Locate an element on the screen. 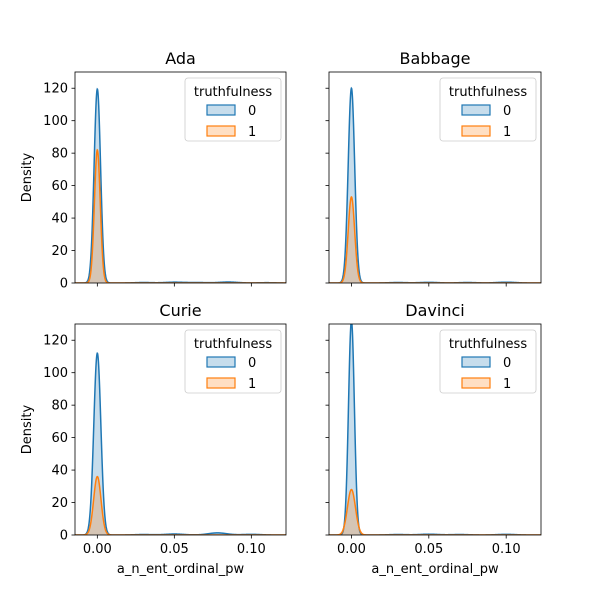 This screenshot has height=600, width=600. subplot-babbage: Babbage truthfulness 0 1 is located at coordinates (433, 168).